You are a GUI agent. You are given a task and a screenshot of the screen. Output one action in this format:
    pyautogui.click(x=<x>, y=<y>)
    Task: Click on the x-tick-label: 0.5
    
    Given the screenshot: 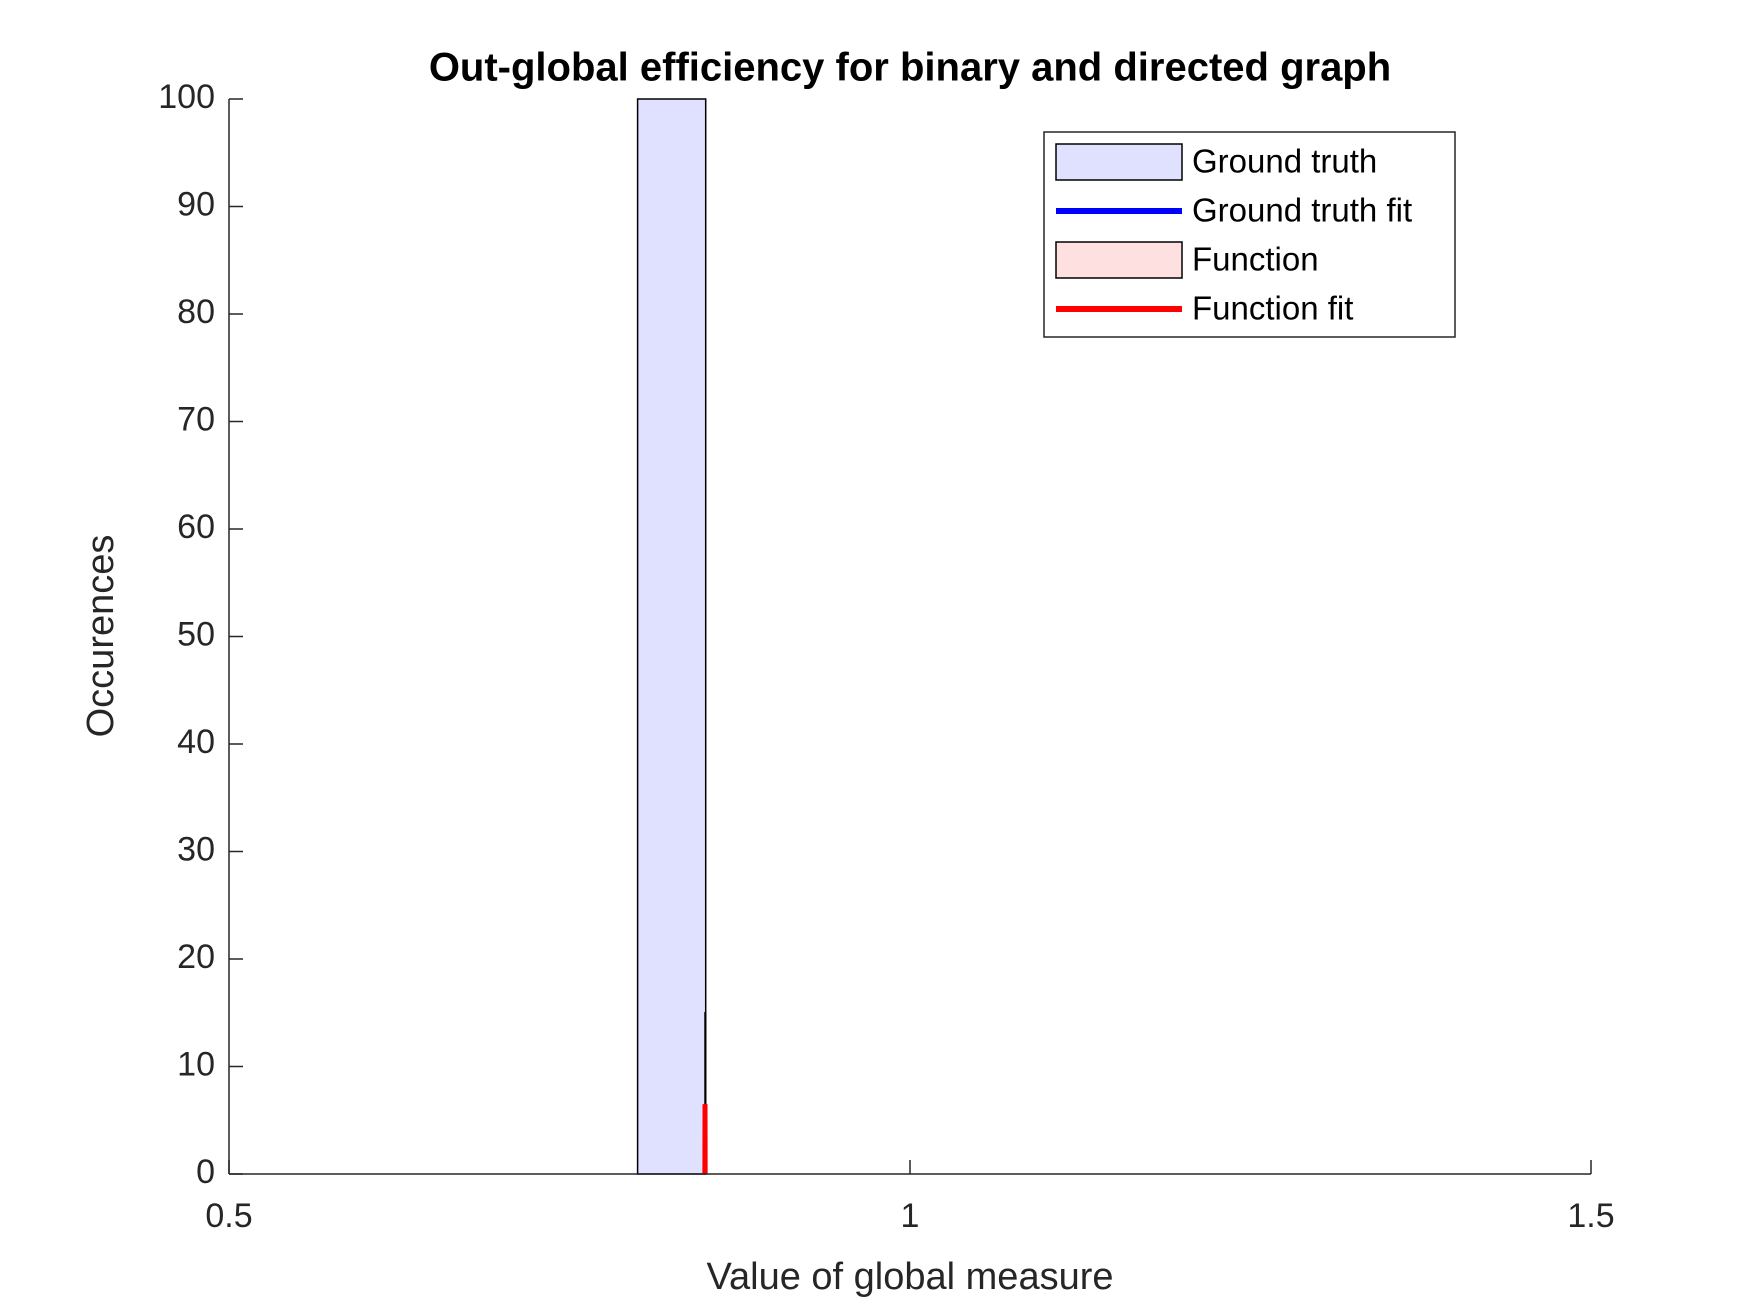 What is the action you would take?
    pyautogui.click(x=228, y=1216)
    